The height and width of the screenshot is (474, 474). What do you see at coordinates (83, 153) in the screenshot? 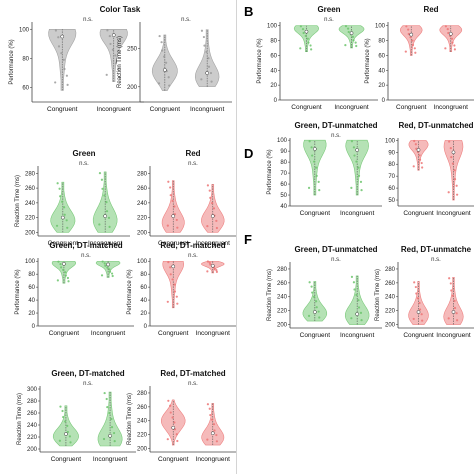
I see `panel-title: Green` at bounding box center [83, 153].